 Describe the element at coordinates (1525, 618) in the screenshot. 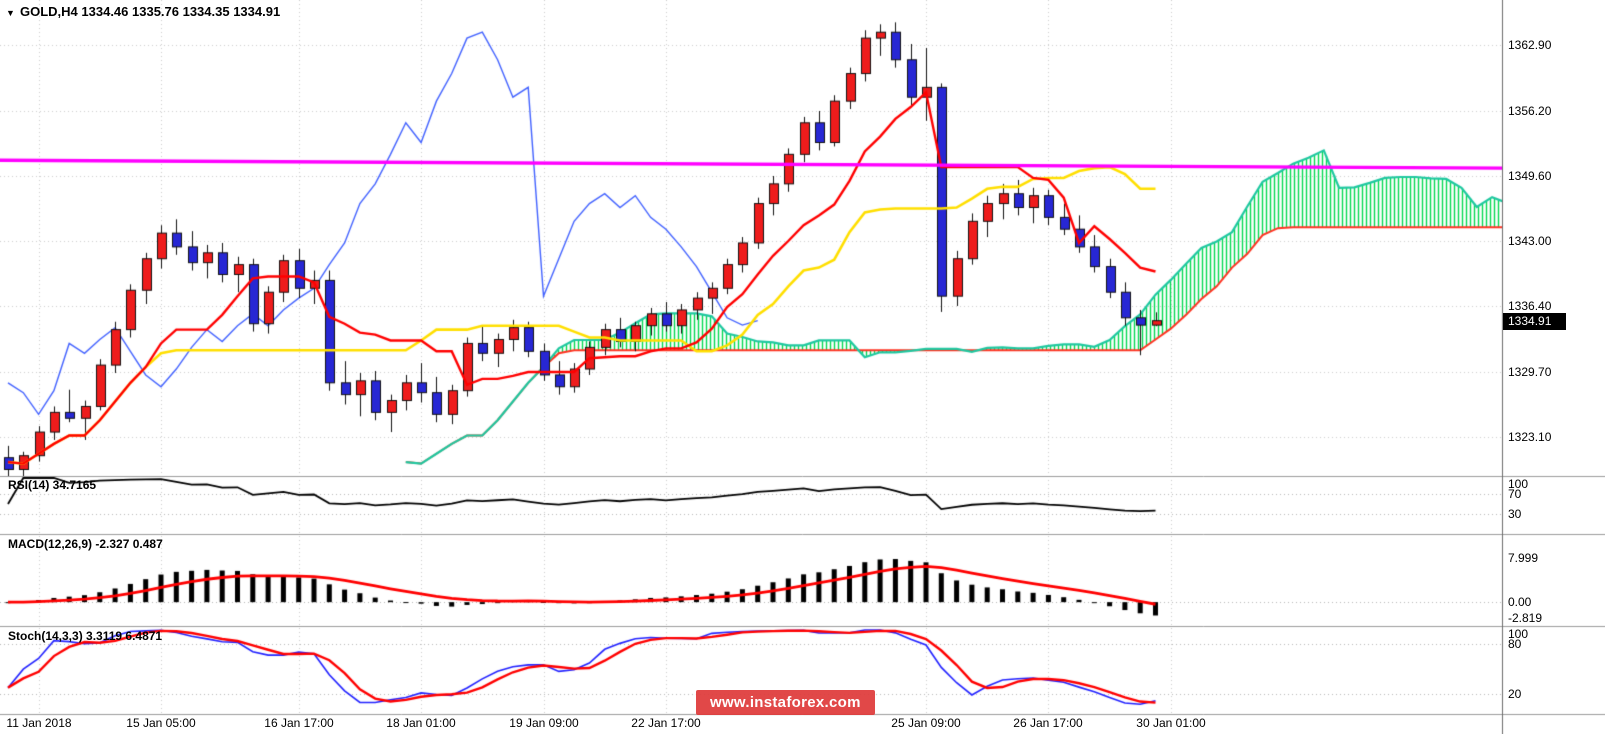

I see `macd-scale-label: -2.819` at that location.